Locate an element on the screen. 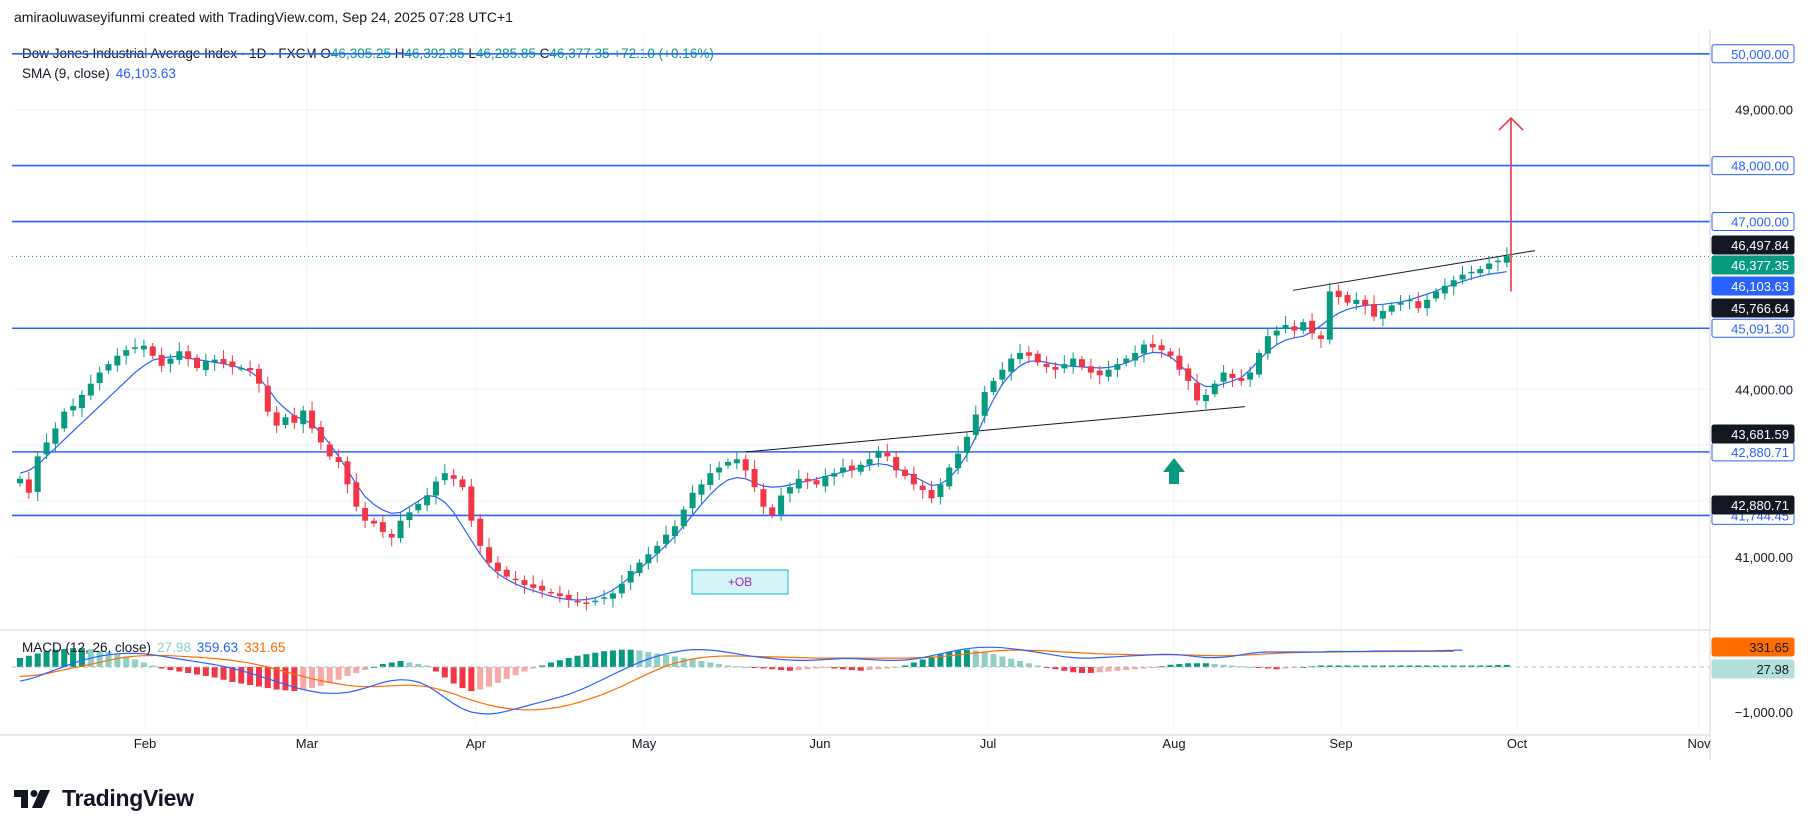 Image resolution: width=1815 pixels, height=834 pixels. macd-signal-badge: 331.65 is located at coordinates (1769, 647).